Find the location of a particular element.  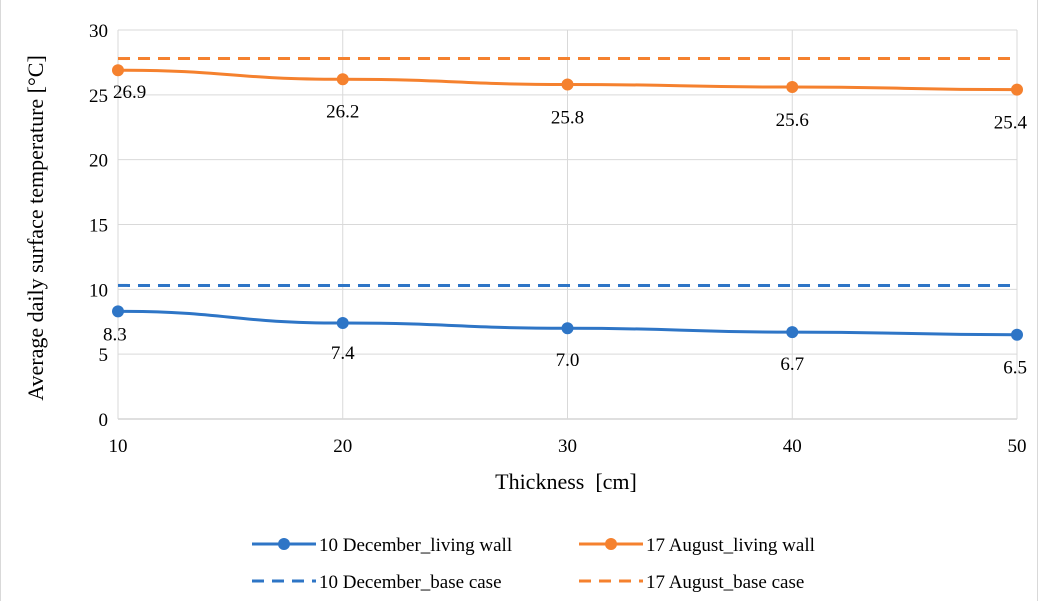

y-axis-ticks: 0 5 10 15 20 25 30 is located at coordinates (98, 226).